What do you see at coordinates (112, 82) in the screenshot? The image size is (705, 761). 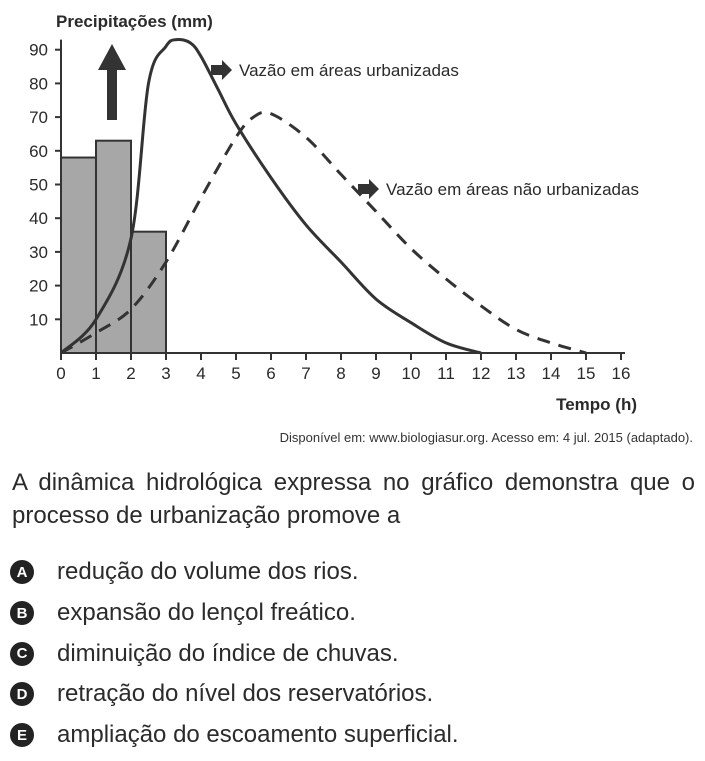 I see `increase-arrow-icon` at bounding box center [112, 82].